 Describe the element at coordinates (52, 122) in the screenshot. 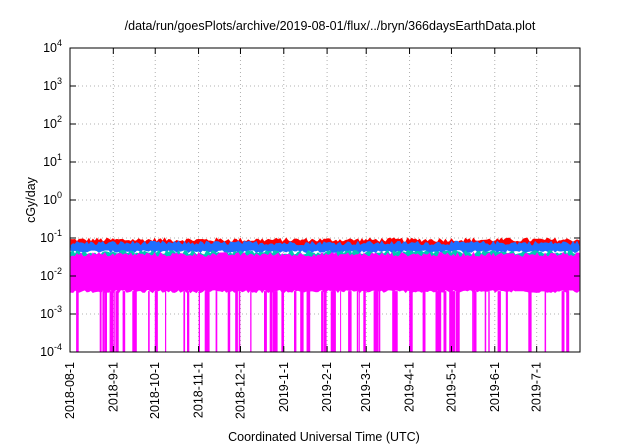

I see `y-tick-label: 10²` at that location.